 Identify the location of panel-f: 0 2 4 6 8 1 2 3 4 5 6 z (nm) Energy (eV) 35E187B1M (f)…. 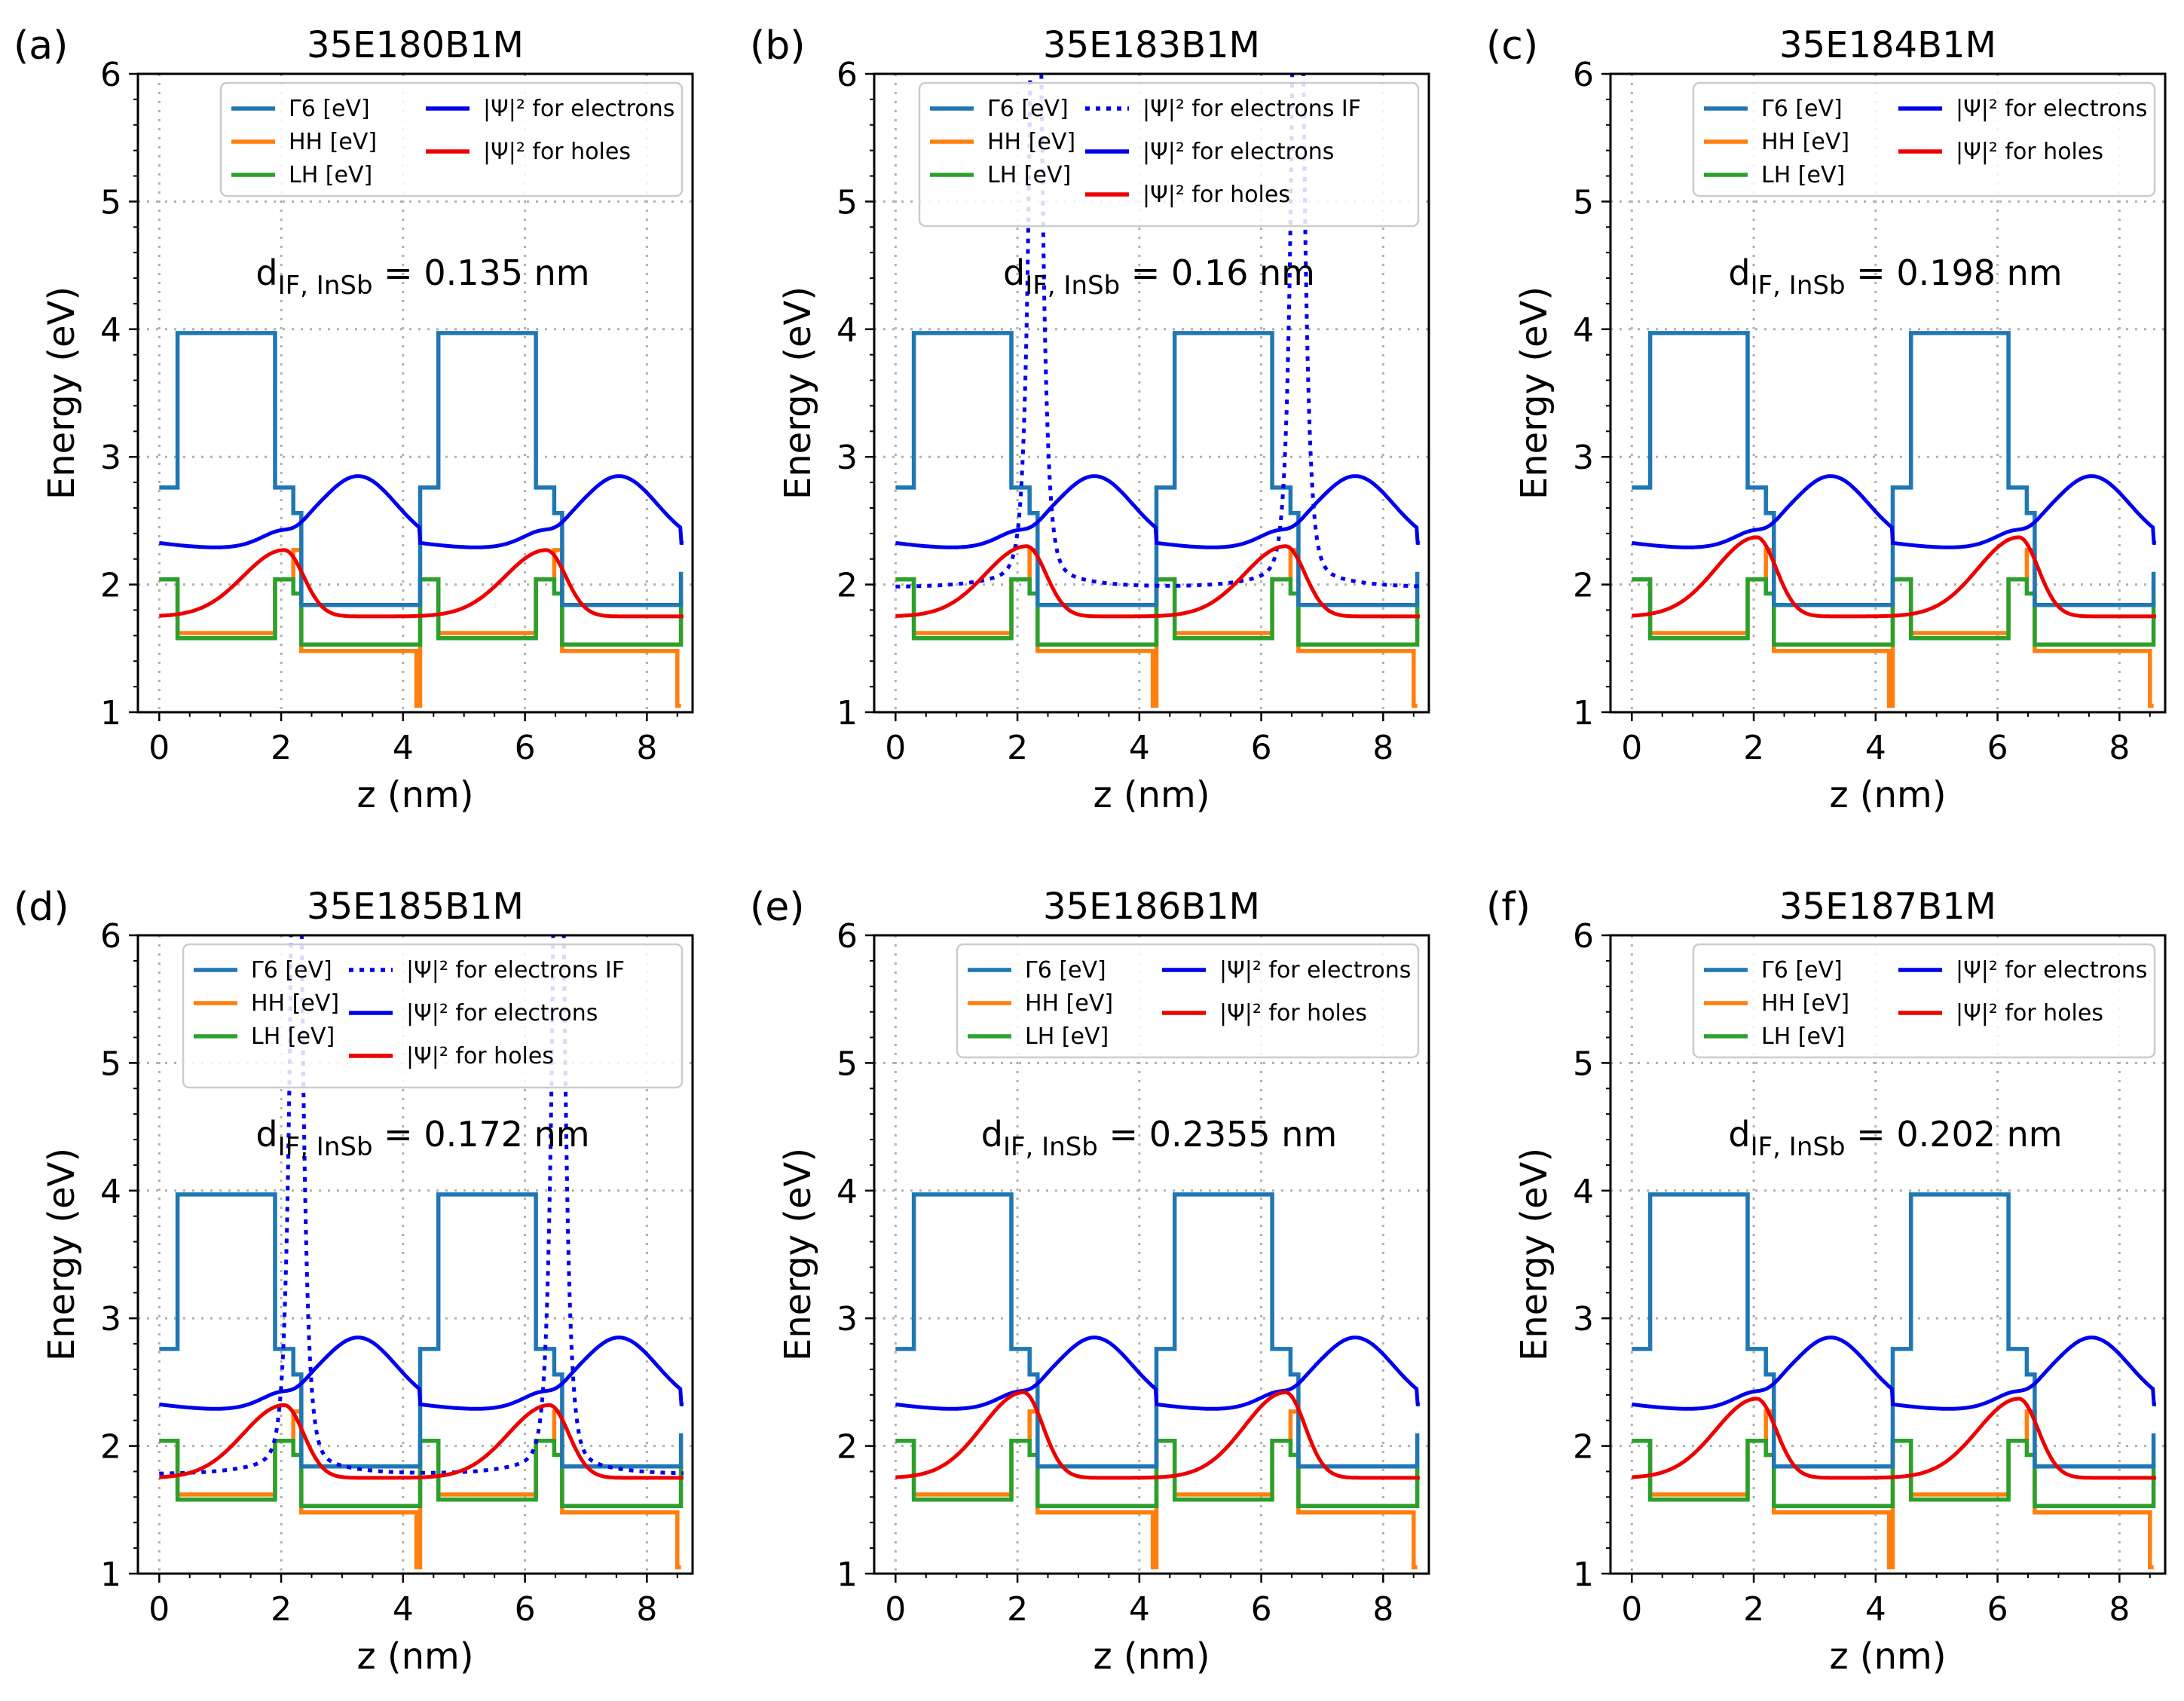
(1826, 1281).